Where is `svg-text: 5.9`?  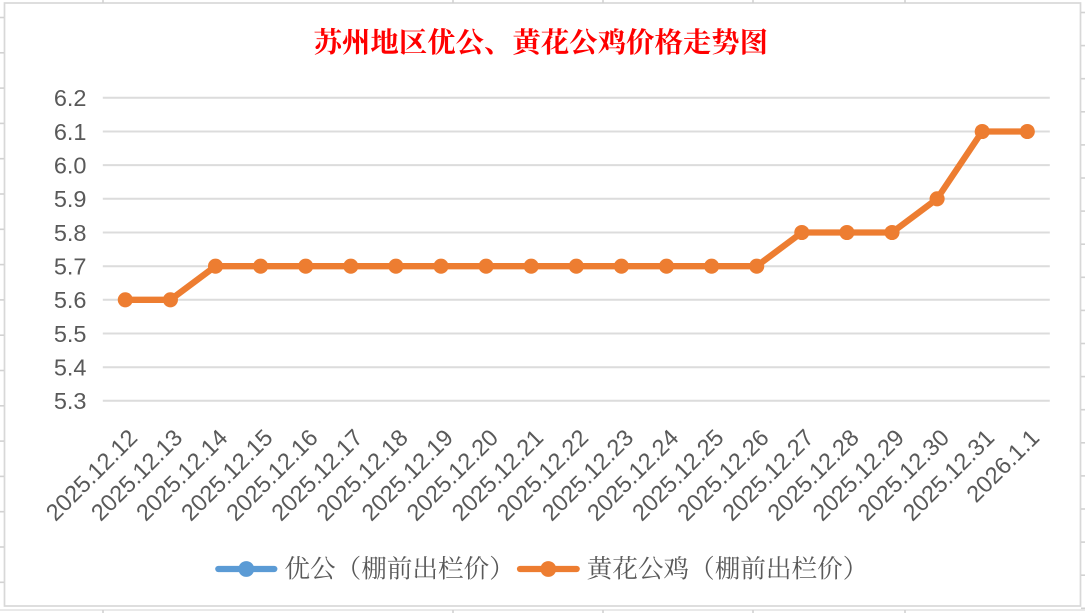 svg-text: 5.9 is located at coordinates (70, 199).